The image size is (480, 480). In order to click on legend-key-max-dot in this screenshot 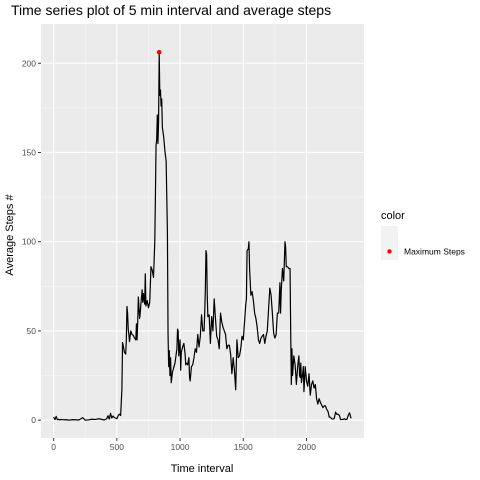, I will do `click(389, 251)`.